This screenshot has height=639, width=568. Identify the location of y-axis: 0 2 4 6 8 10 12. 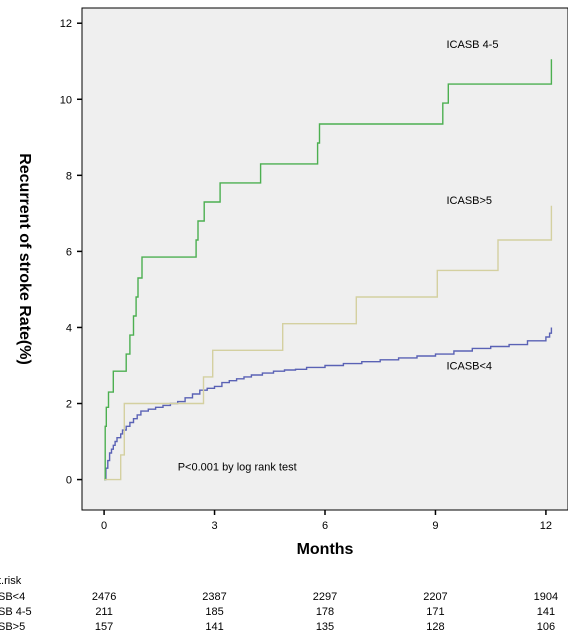
(71, 252).